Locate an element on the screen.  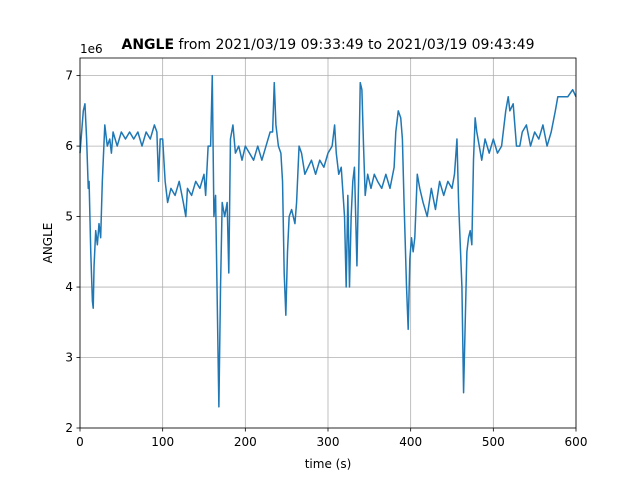
y-axis-label: ANGLE is located at coordinates (48, 243).